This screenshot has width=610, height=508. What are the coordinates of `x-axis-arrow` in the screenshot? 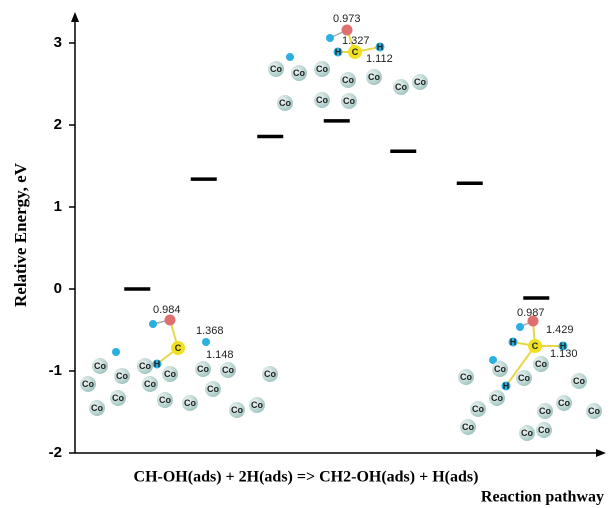 It's located at (601, 453).